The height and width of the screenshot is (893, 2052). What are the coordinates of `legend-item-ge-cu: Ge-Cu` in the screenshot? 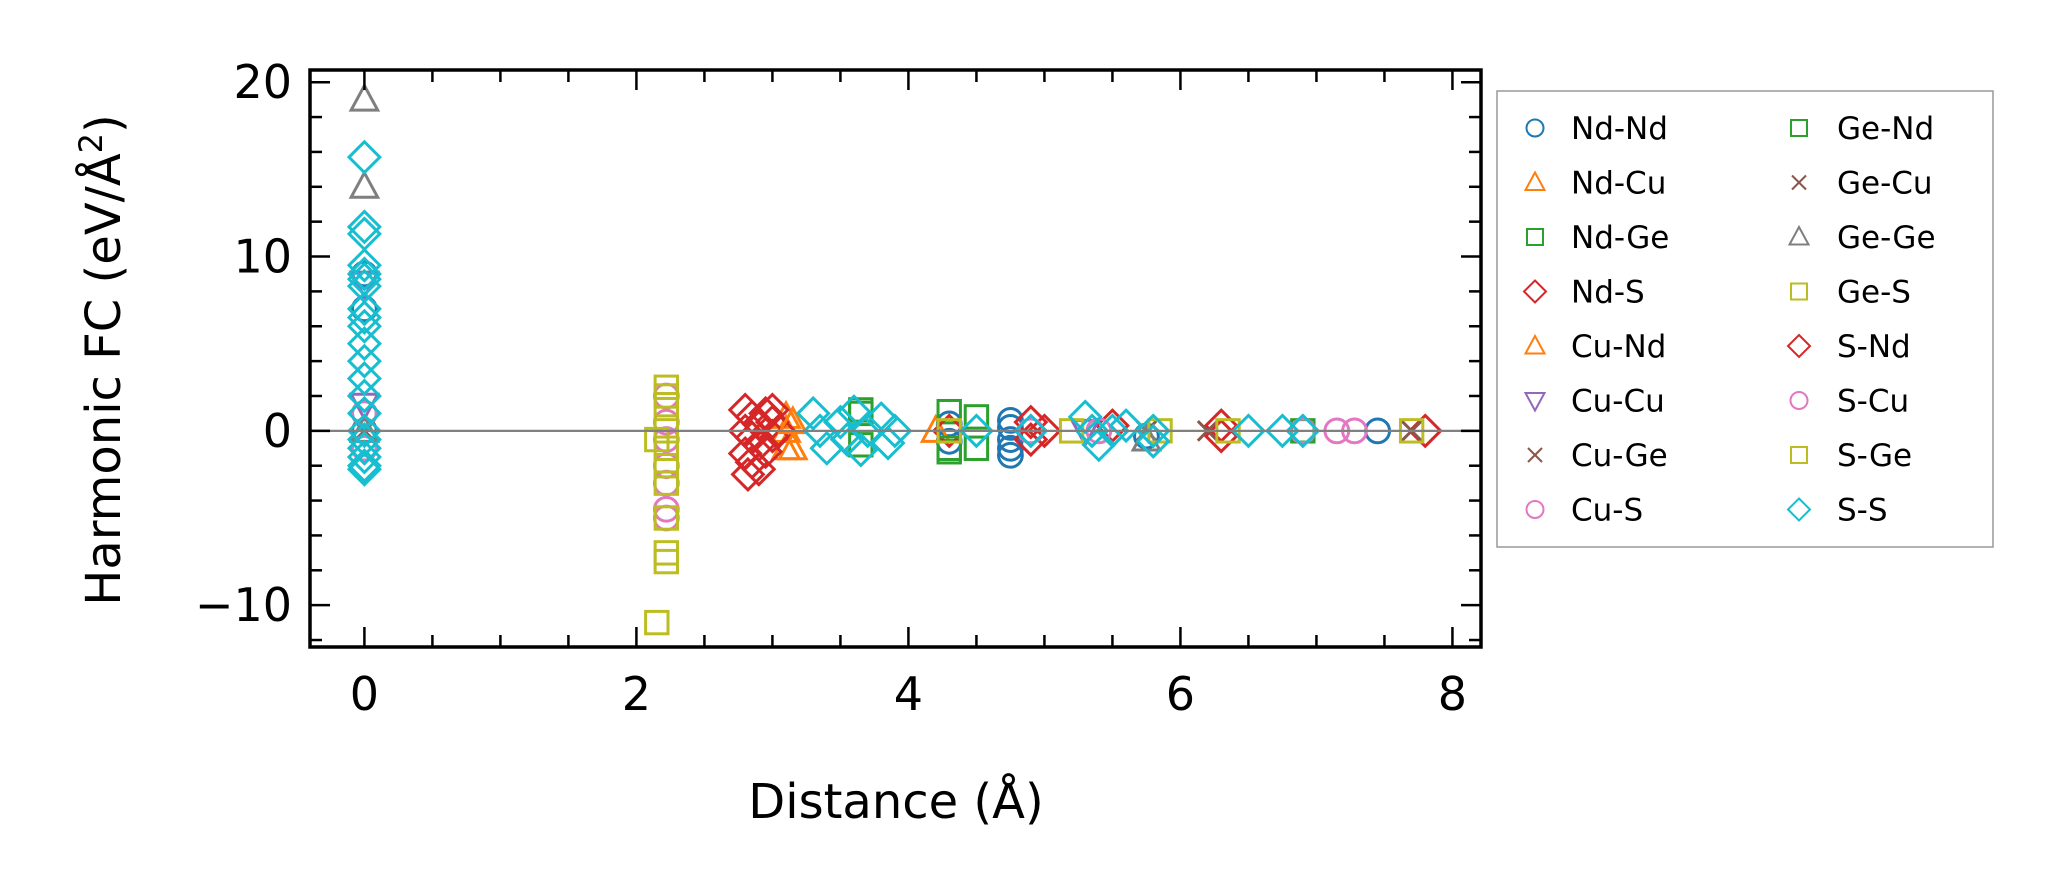 It's located at (1862, 184).